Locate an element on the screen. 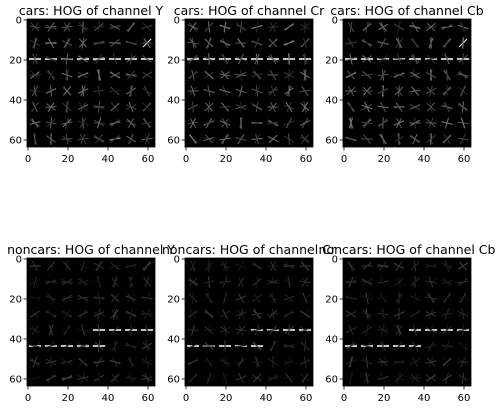 The image size is (499, 419). panel-title: noncars: HOG of channel Y is located at coordinates (91, 249).